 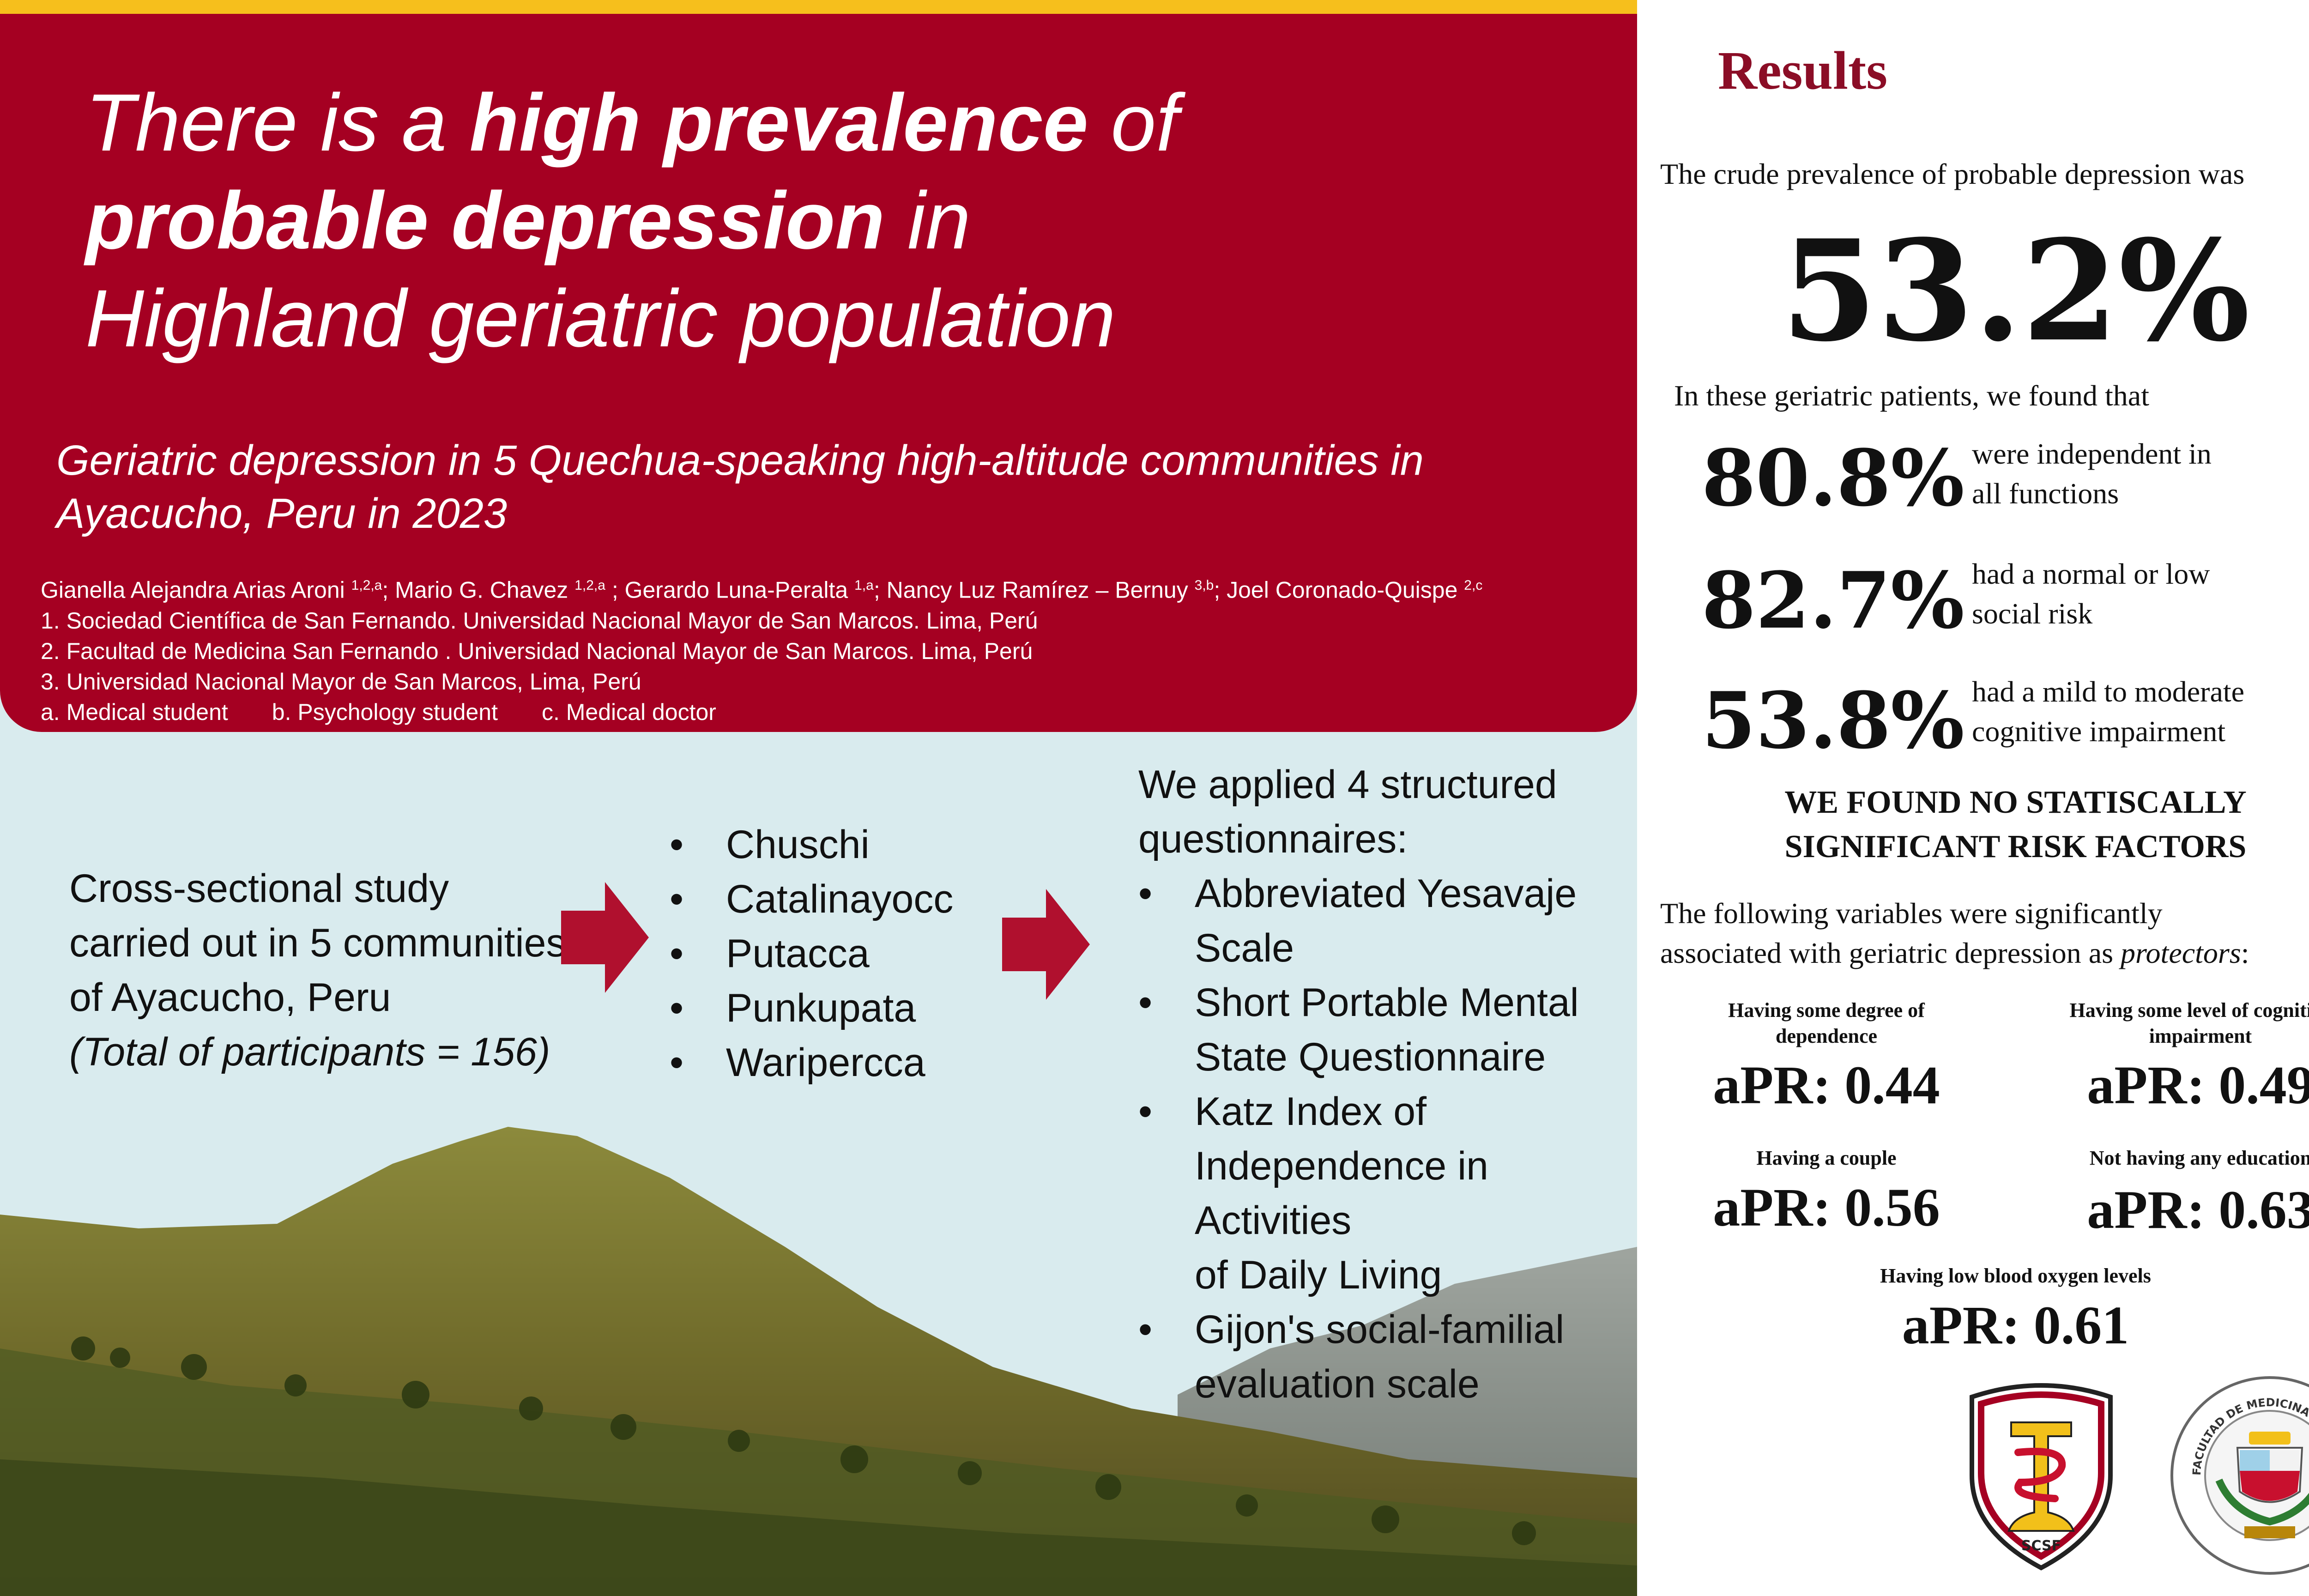 What do you see at coordinates (2162, 1023) in the screenshot?
I see `protector-label: Having some level of cognitive impairment` at bounding box center [2162, 1023].